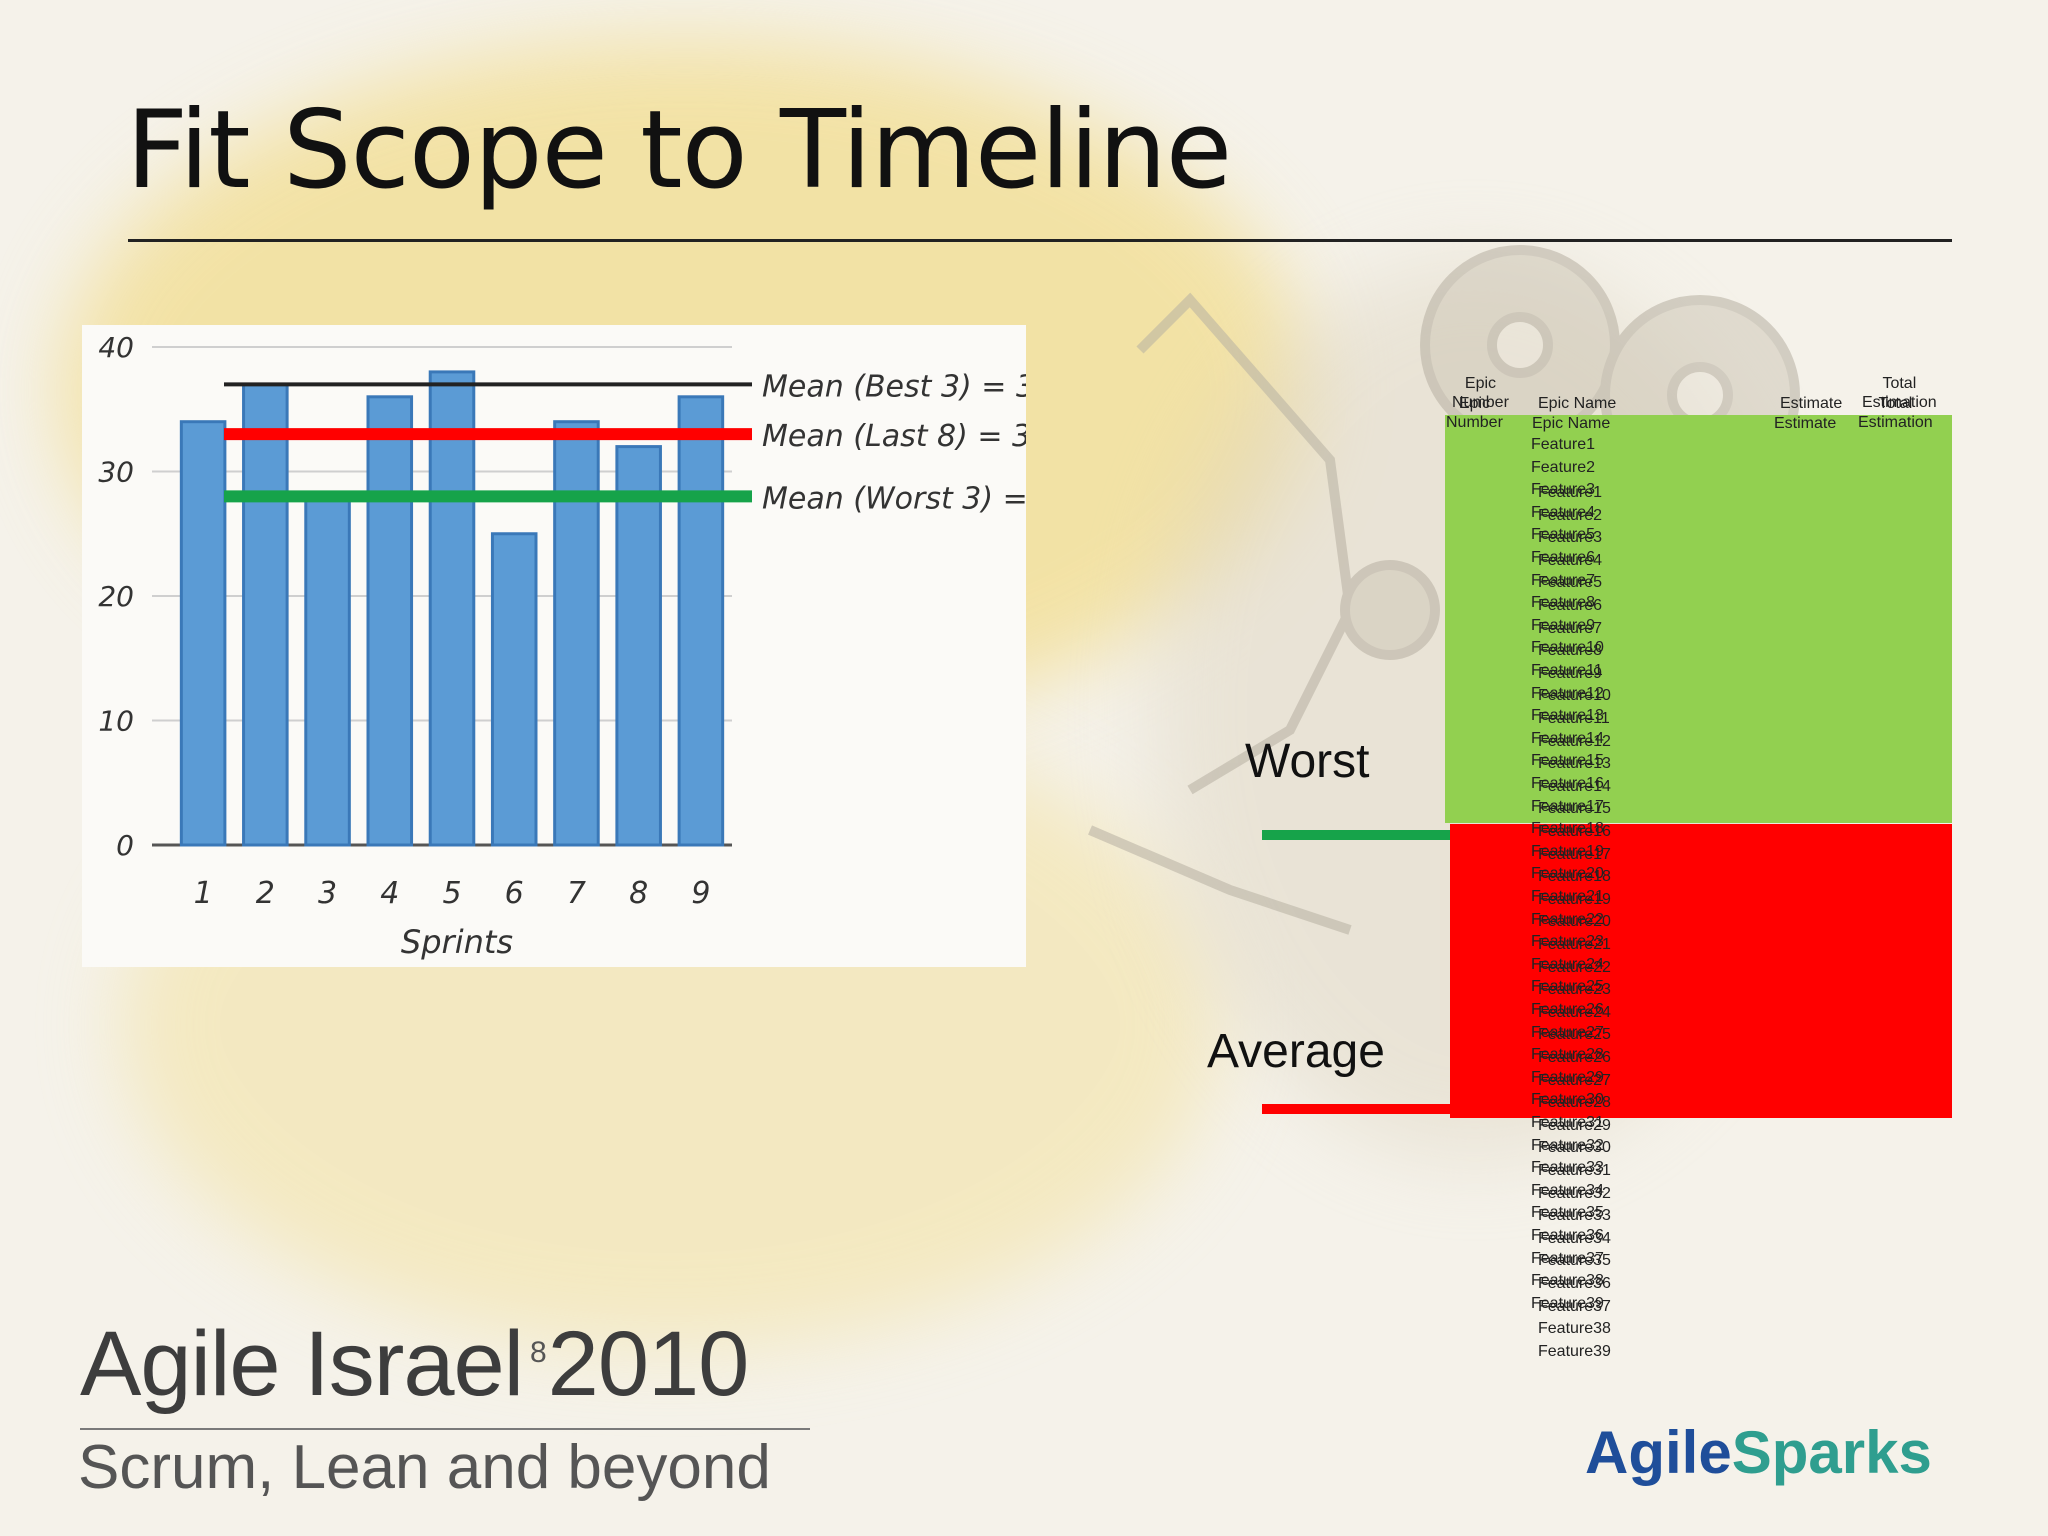 This screenshot has height=1536, width=2048. I want to click on header-epic-number: Epic Number, so click(1480, 393).